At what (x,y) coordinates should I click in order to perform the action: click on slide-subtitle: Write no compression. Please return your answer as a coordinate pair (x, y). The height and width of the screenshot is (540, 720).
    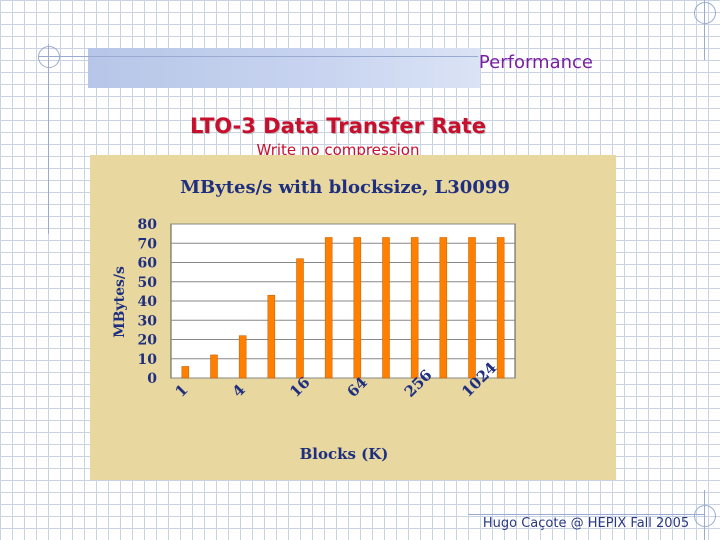
    Looking at the image, I should click on (338, 150).